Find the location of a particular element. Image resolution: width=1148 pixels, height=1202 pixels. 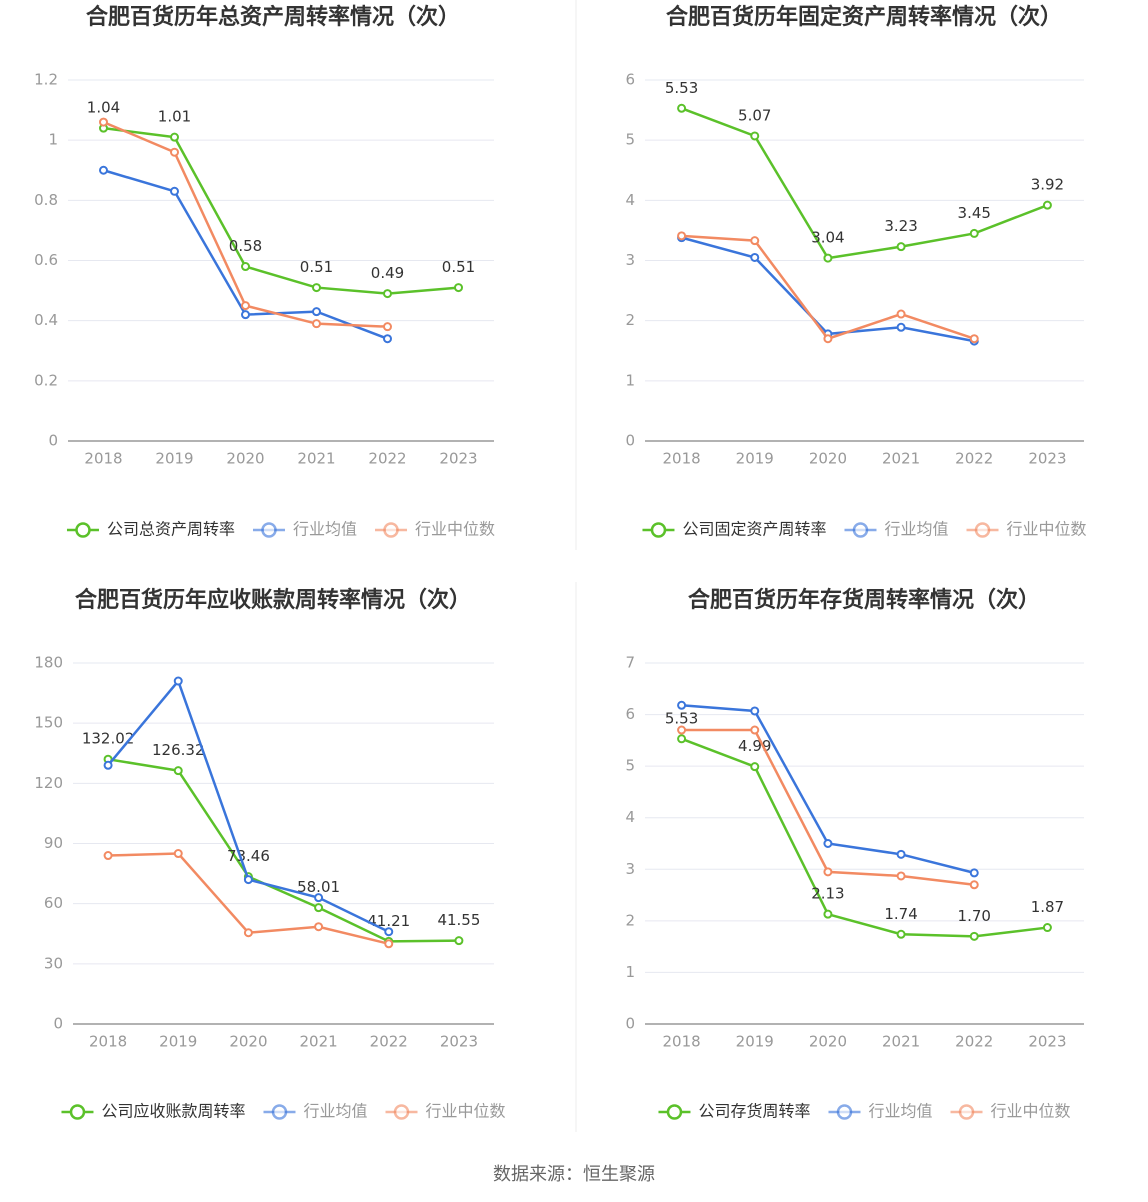

data-label: 3.45 is located at coordinates (974, 213).